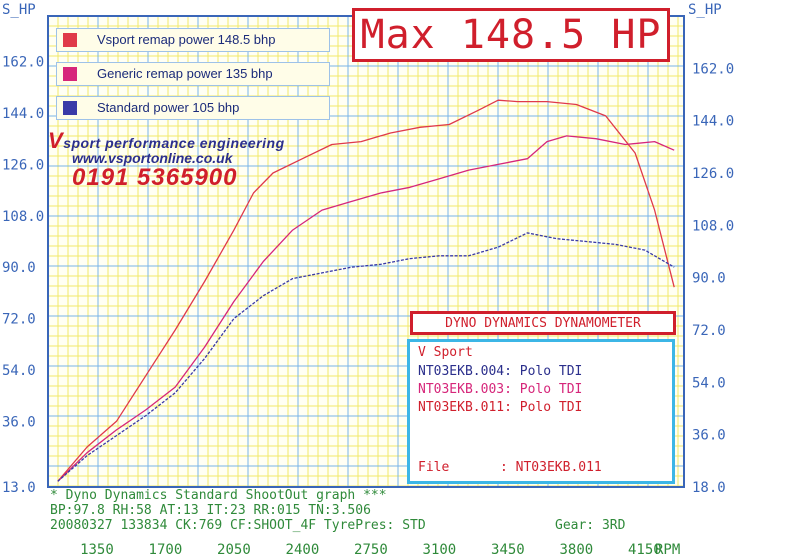 This screenshot has height=557, width=800. Describe the element at coordinates (440, 549) in the screenshot. I see `x-tick: 3100` at that location.